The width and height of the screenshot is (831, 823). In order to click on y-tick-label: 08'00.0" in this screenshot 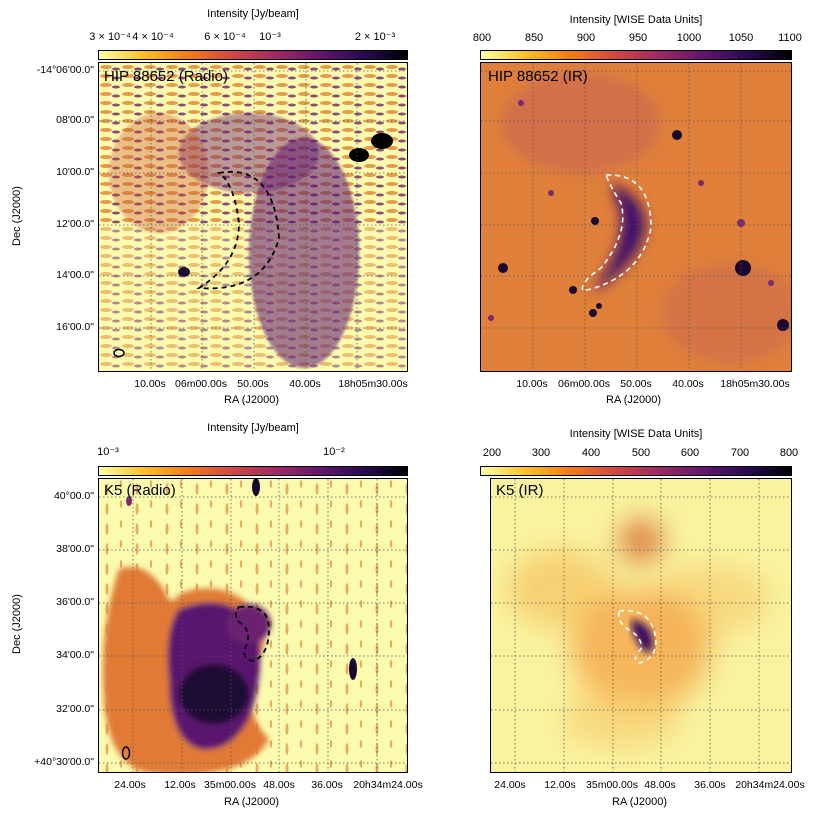, I will do `click(75, 120)`.